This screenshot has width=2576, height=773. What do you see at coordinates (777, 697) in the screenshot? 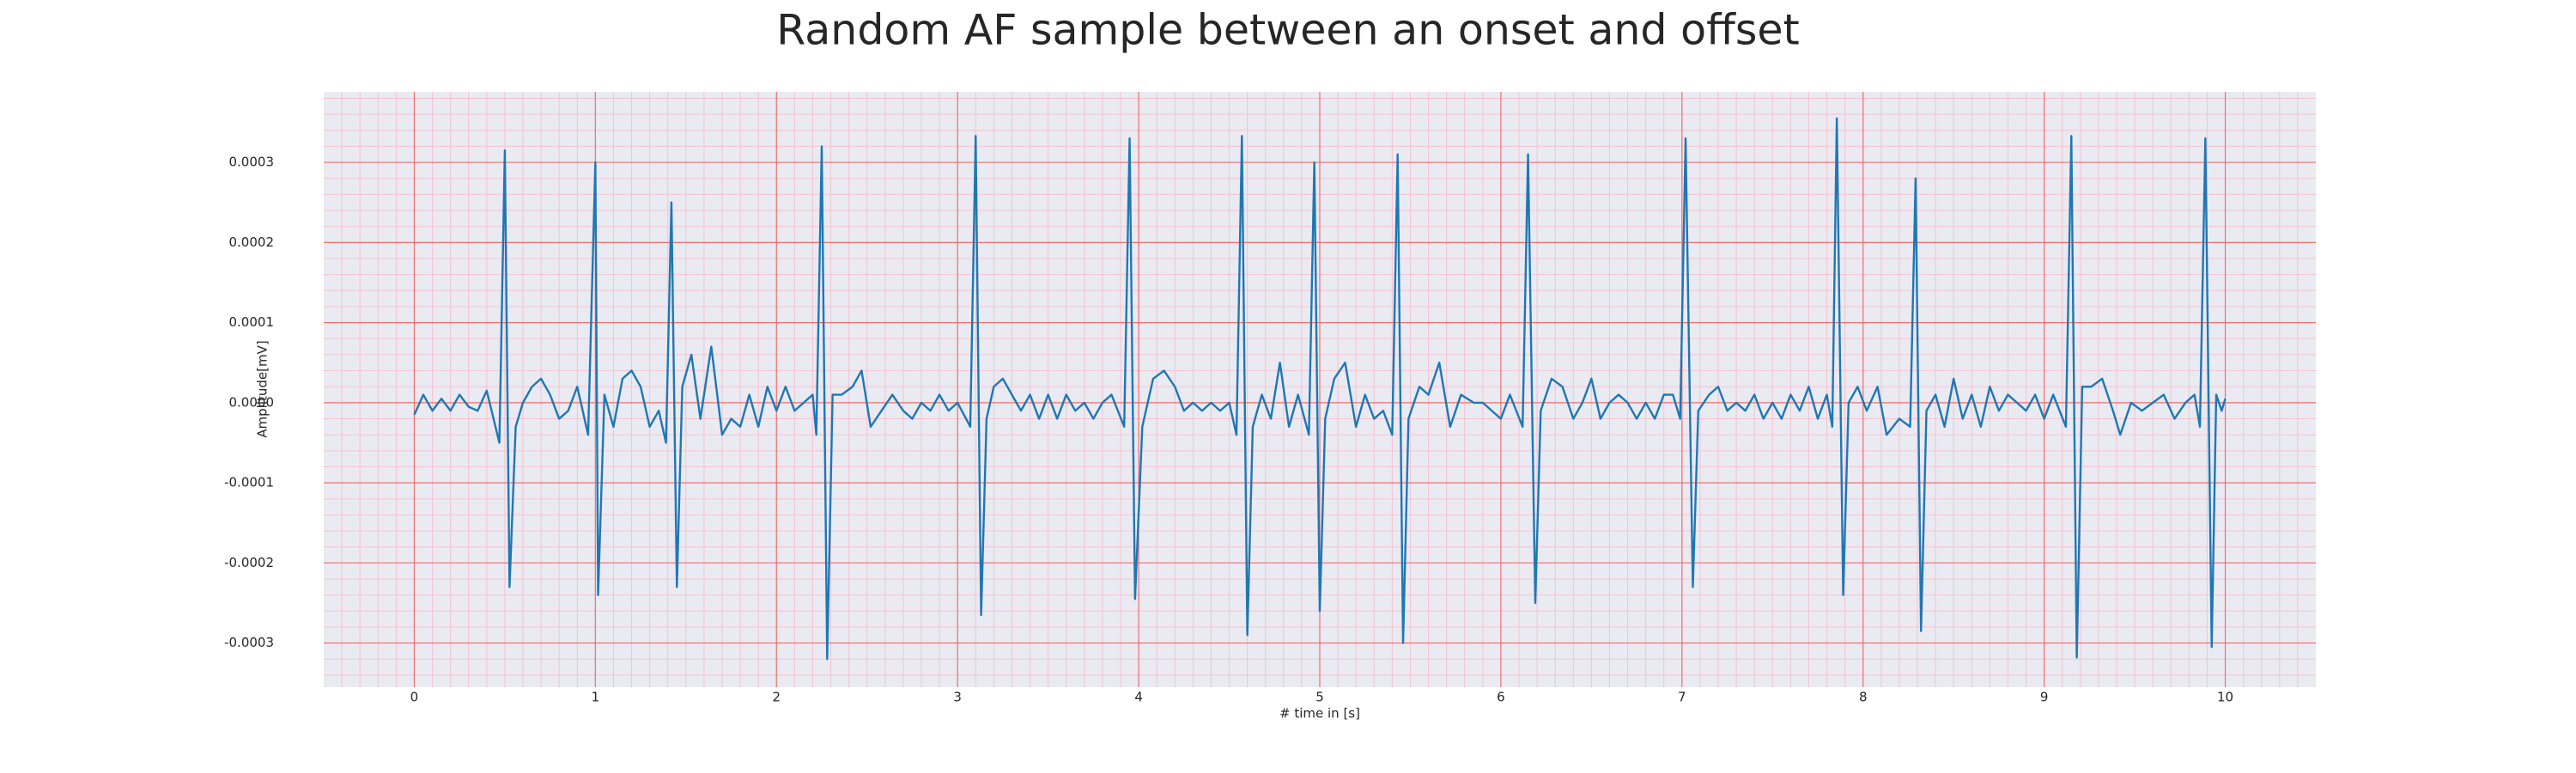
I see `x-tick-label: 2` at bounding box center [777, 697].